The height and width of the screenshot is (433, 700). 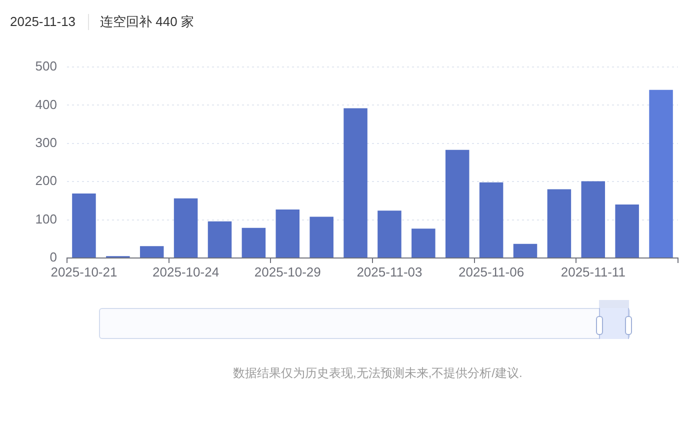 I want to click on y-tick-label: 100, so click(x=46, y=218).